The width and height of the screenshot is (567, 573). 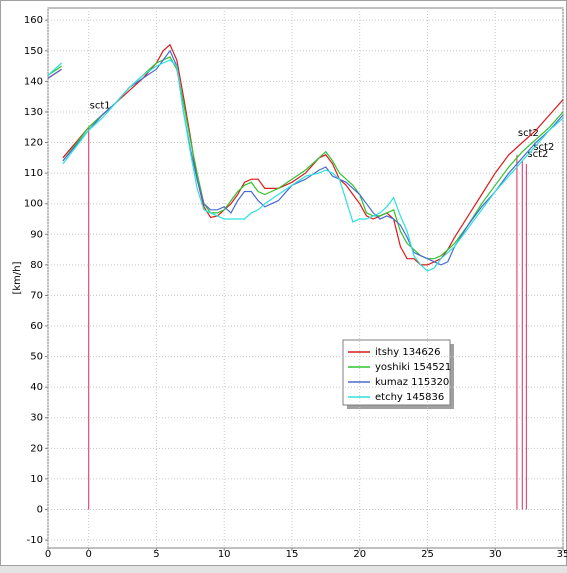 What do you see at coordinates (36, 387) in the screenshot?
I see `y-tick-label: 40` at bounding box center [36, 387].